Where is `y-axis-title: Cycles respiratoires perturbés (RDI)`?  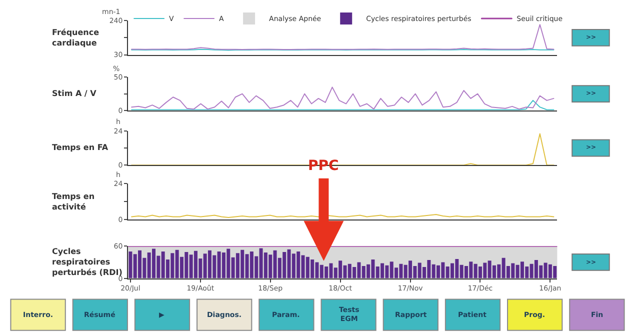 y-axis-title: Cycles respiratoires perturbés (RDI) is located at coordinates (87, 262).